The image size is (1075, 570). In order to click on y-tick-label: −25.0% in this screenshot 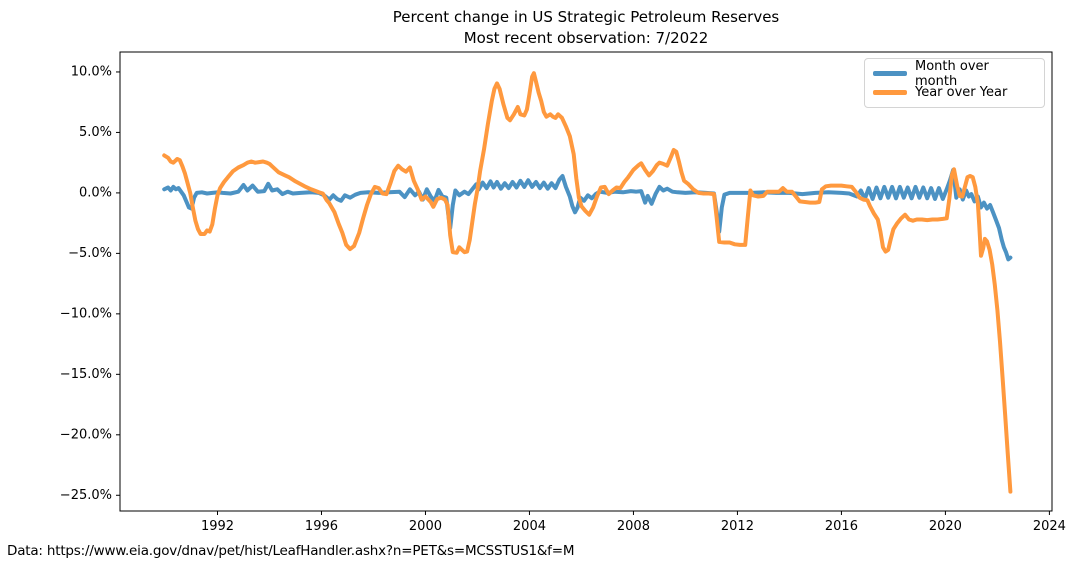, I will do `click(86, 495)`.